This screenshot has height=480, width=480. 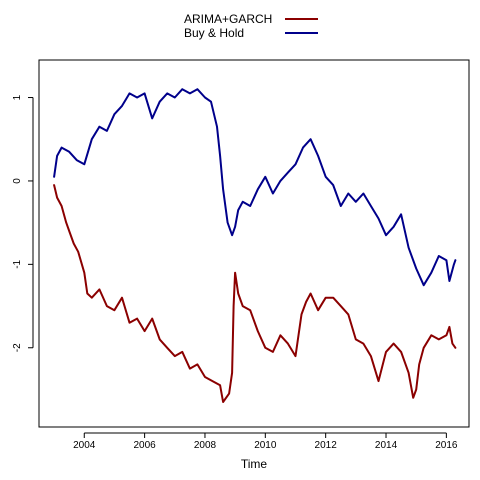 What do you see at coordinates (228, 19) in the screenshot?
I see `legend-label: ARIMA+GARCH` at bounding box center [228, 19].